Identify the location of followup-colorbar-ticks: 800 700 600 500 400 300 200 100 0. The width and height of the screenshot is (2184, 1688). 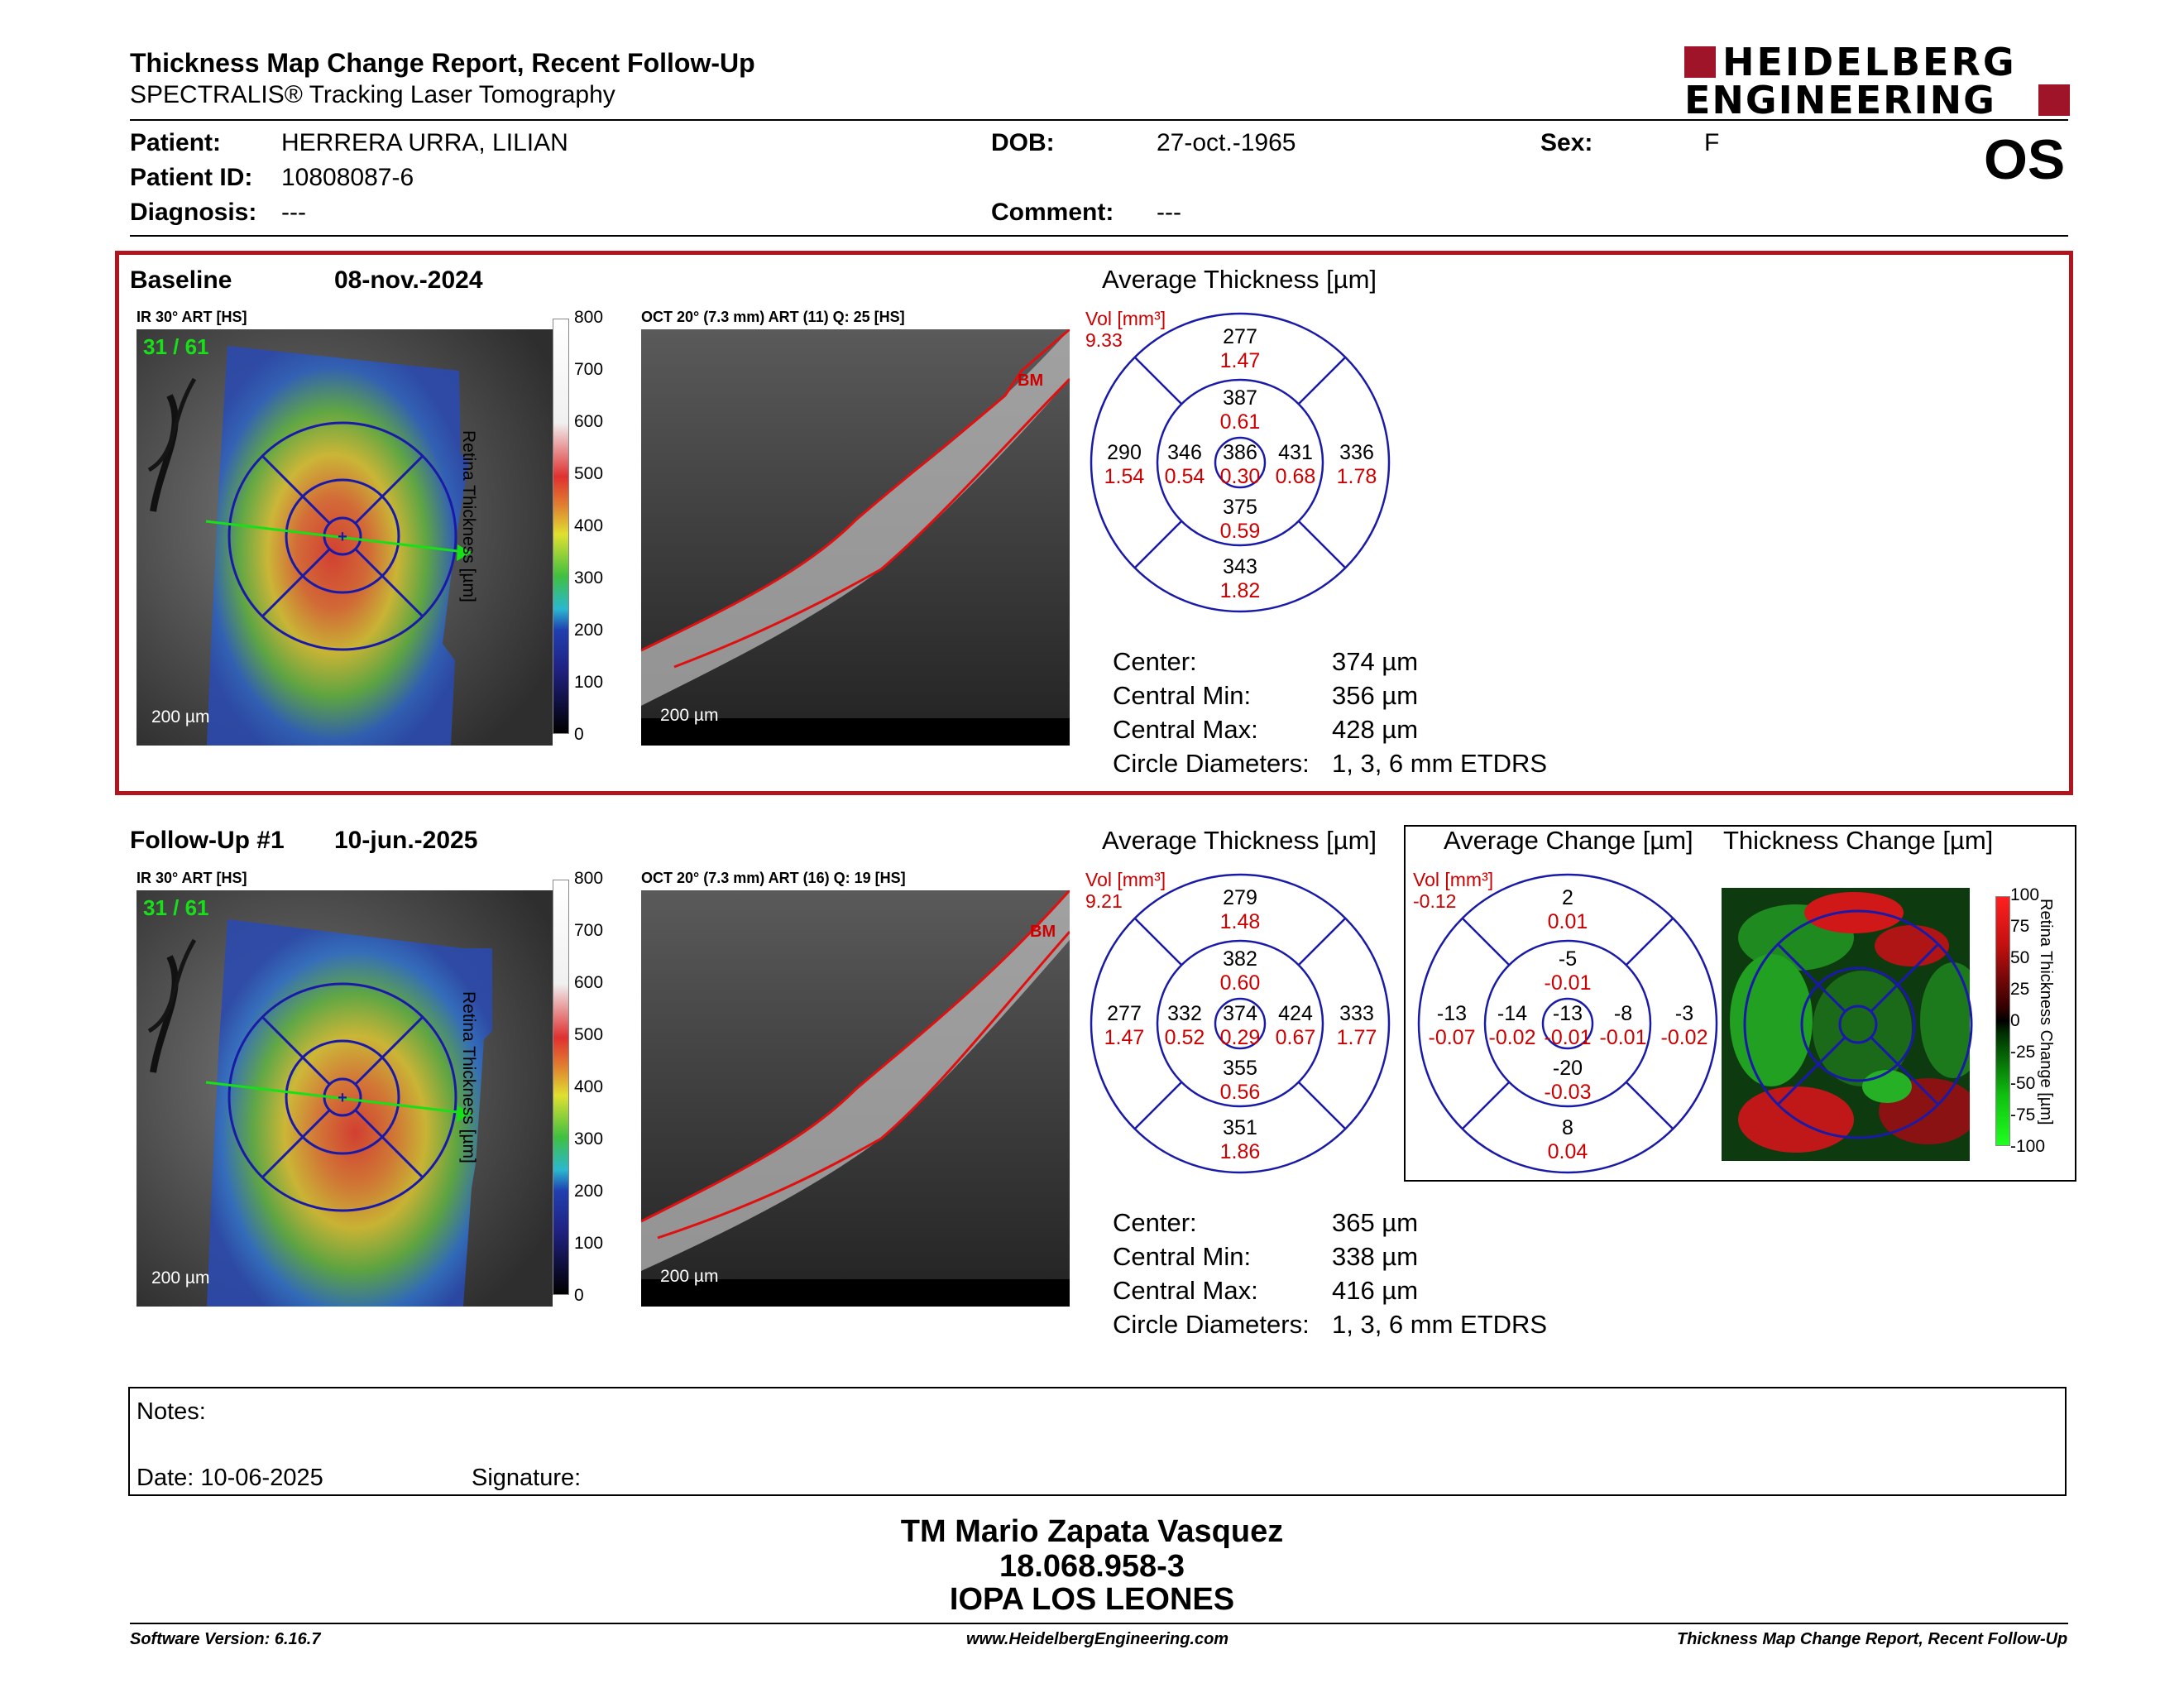
(594, 1087).